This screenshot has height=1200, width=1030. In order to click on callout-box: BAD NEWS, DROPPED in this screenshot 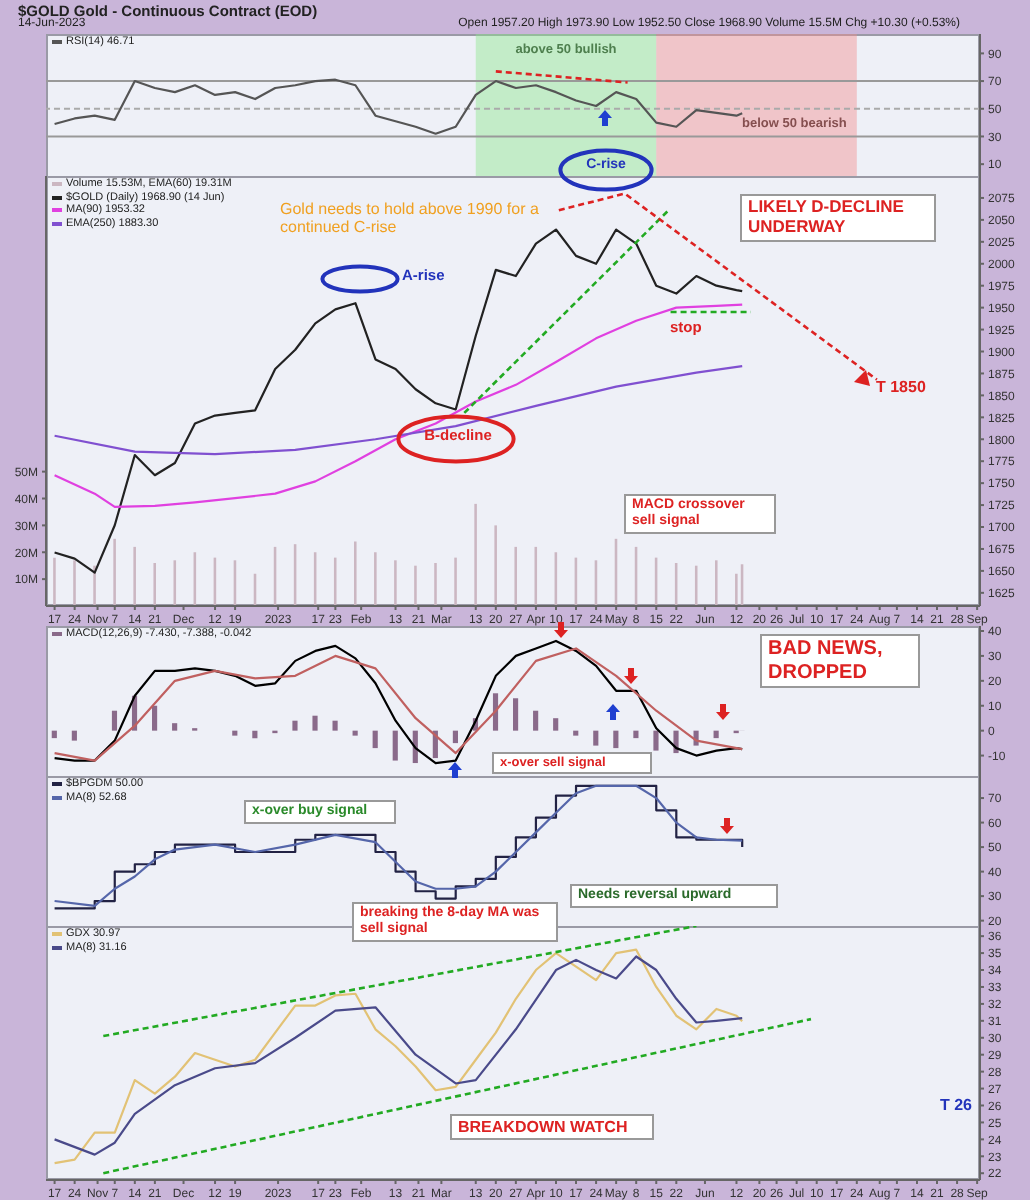, I will do `click(840, 661)`.